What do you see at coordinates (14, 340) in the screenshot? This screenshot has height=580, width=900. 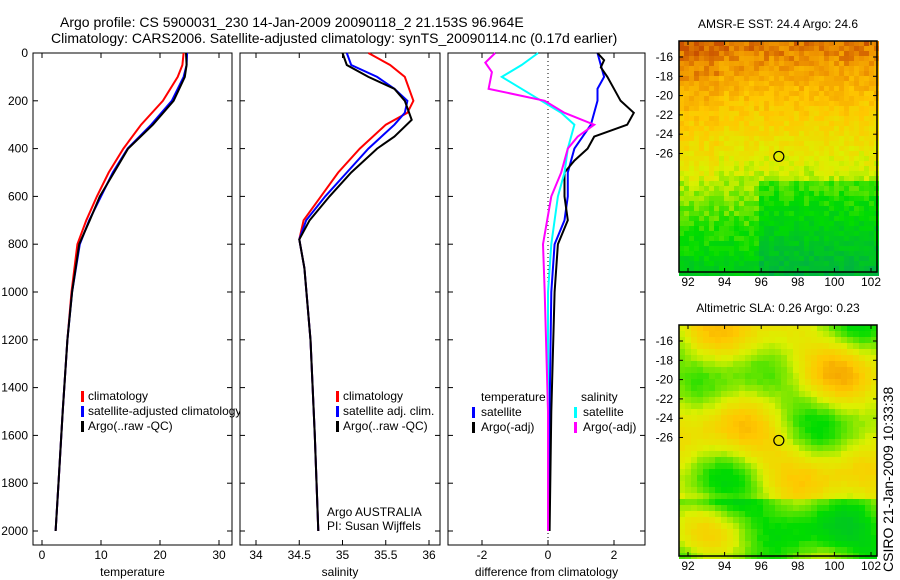 I see `y-tick-label: 1200` at bounding box center [14, 340].